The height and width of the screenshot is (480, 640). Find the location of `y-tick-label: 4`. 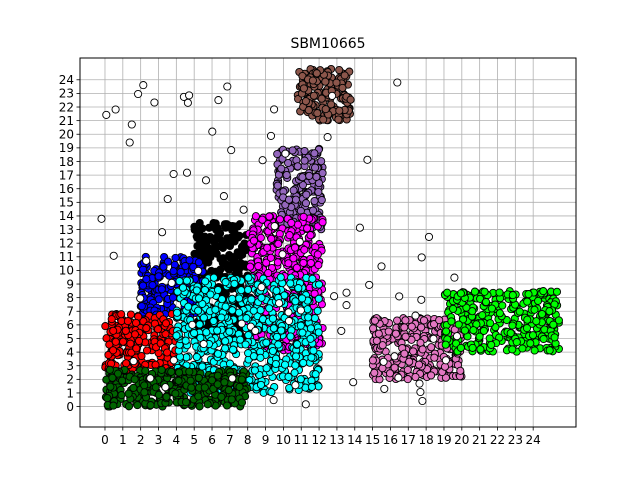

y-tick-label: 4 is located at coordinates (70, 352).